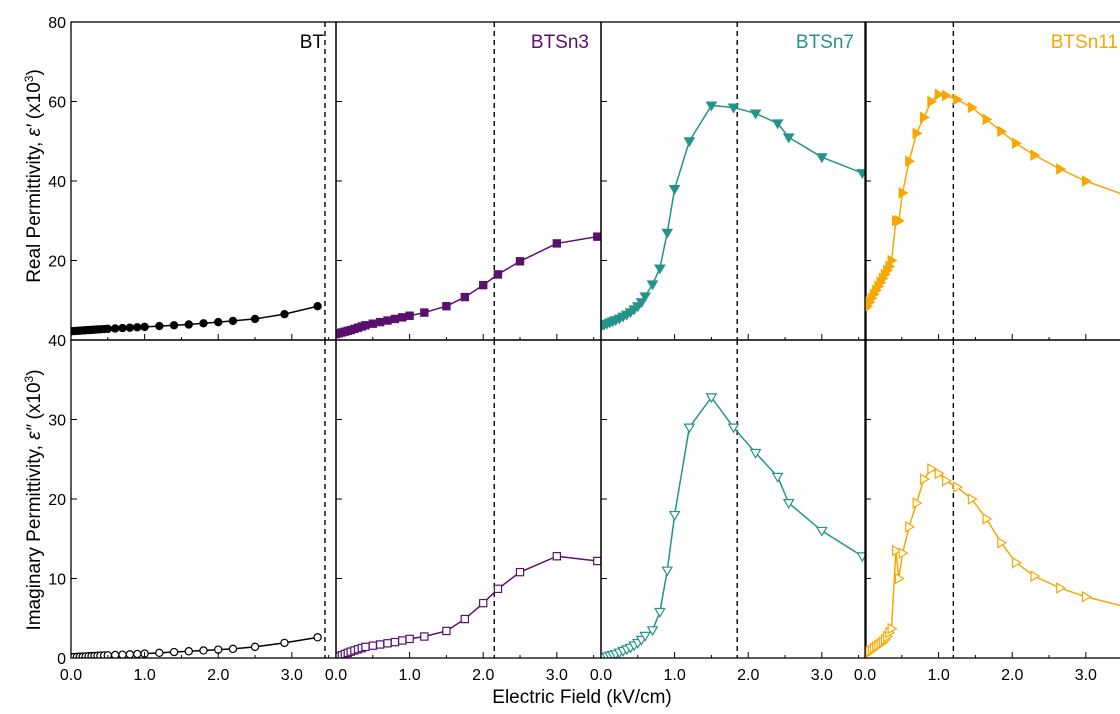  I want to click on btsn11-imaginary-series-line, so click(992, 561).